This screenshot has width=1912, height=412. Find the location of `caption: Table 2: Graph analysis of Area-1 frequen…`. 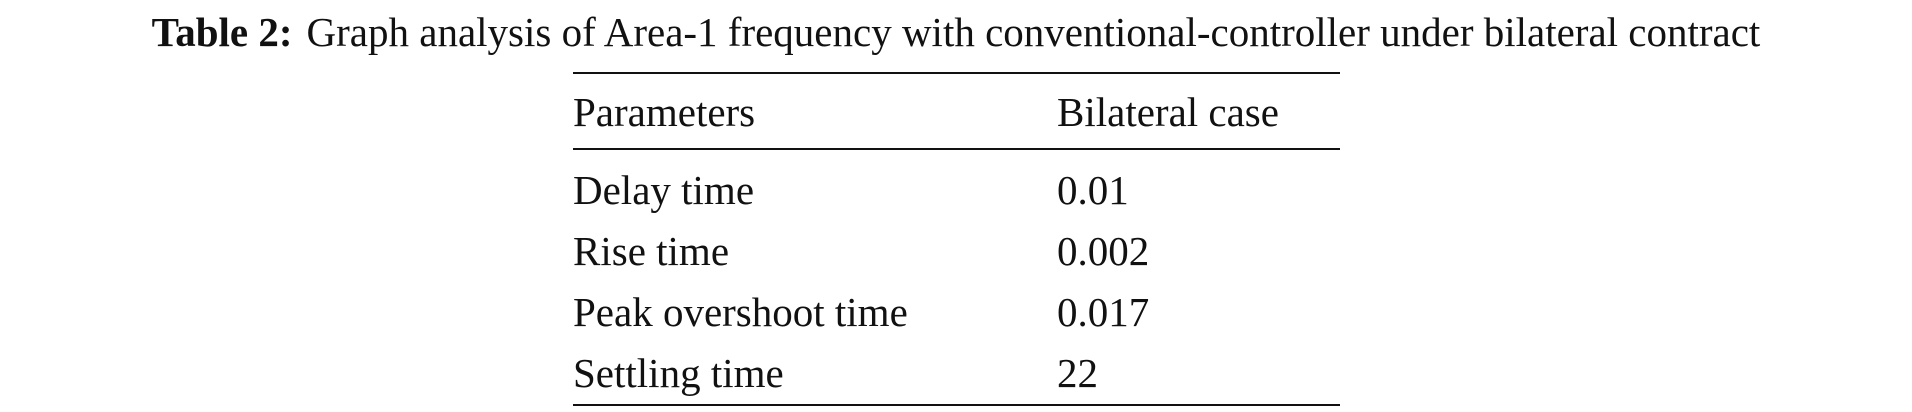

caption: Table 2: Graph analysis of Area-1 frequen… is located at coordinates (956, 32).